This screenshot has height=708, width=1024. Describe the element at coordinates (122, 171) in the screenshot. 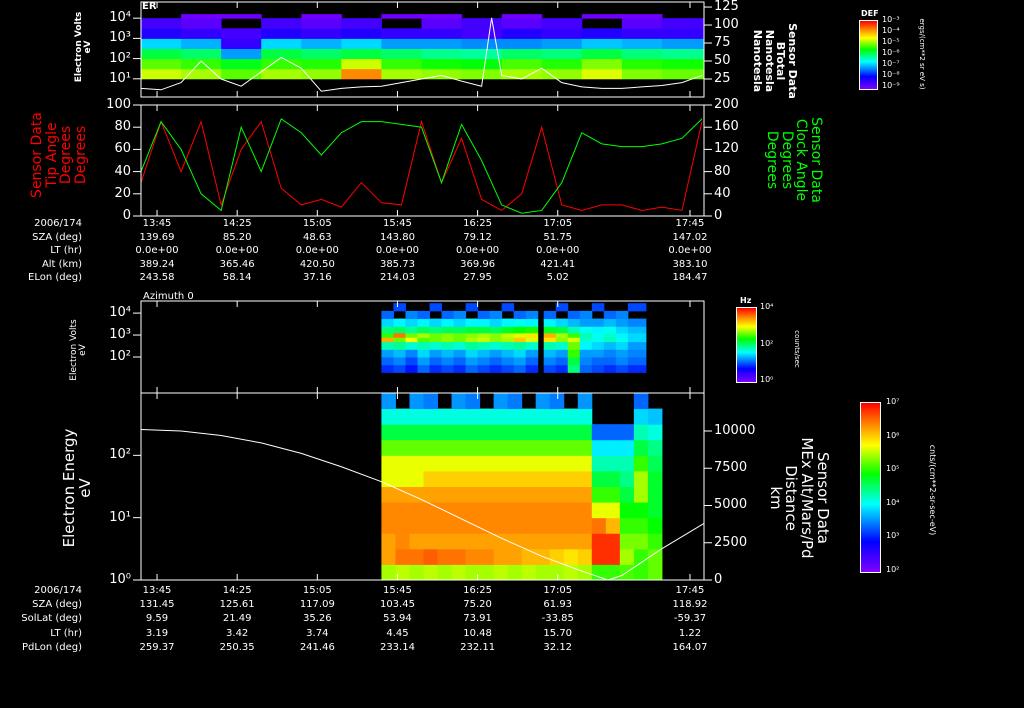

I see `y-tick-label: 40` at that location.